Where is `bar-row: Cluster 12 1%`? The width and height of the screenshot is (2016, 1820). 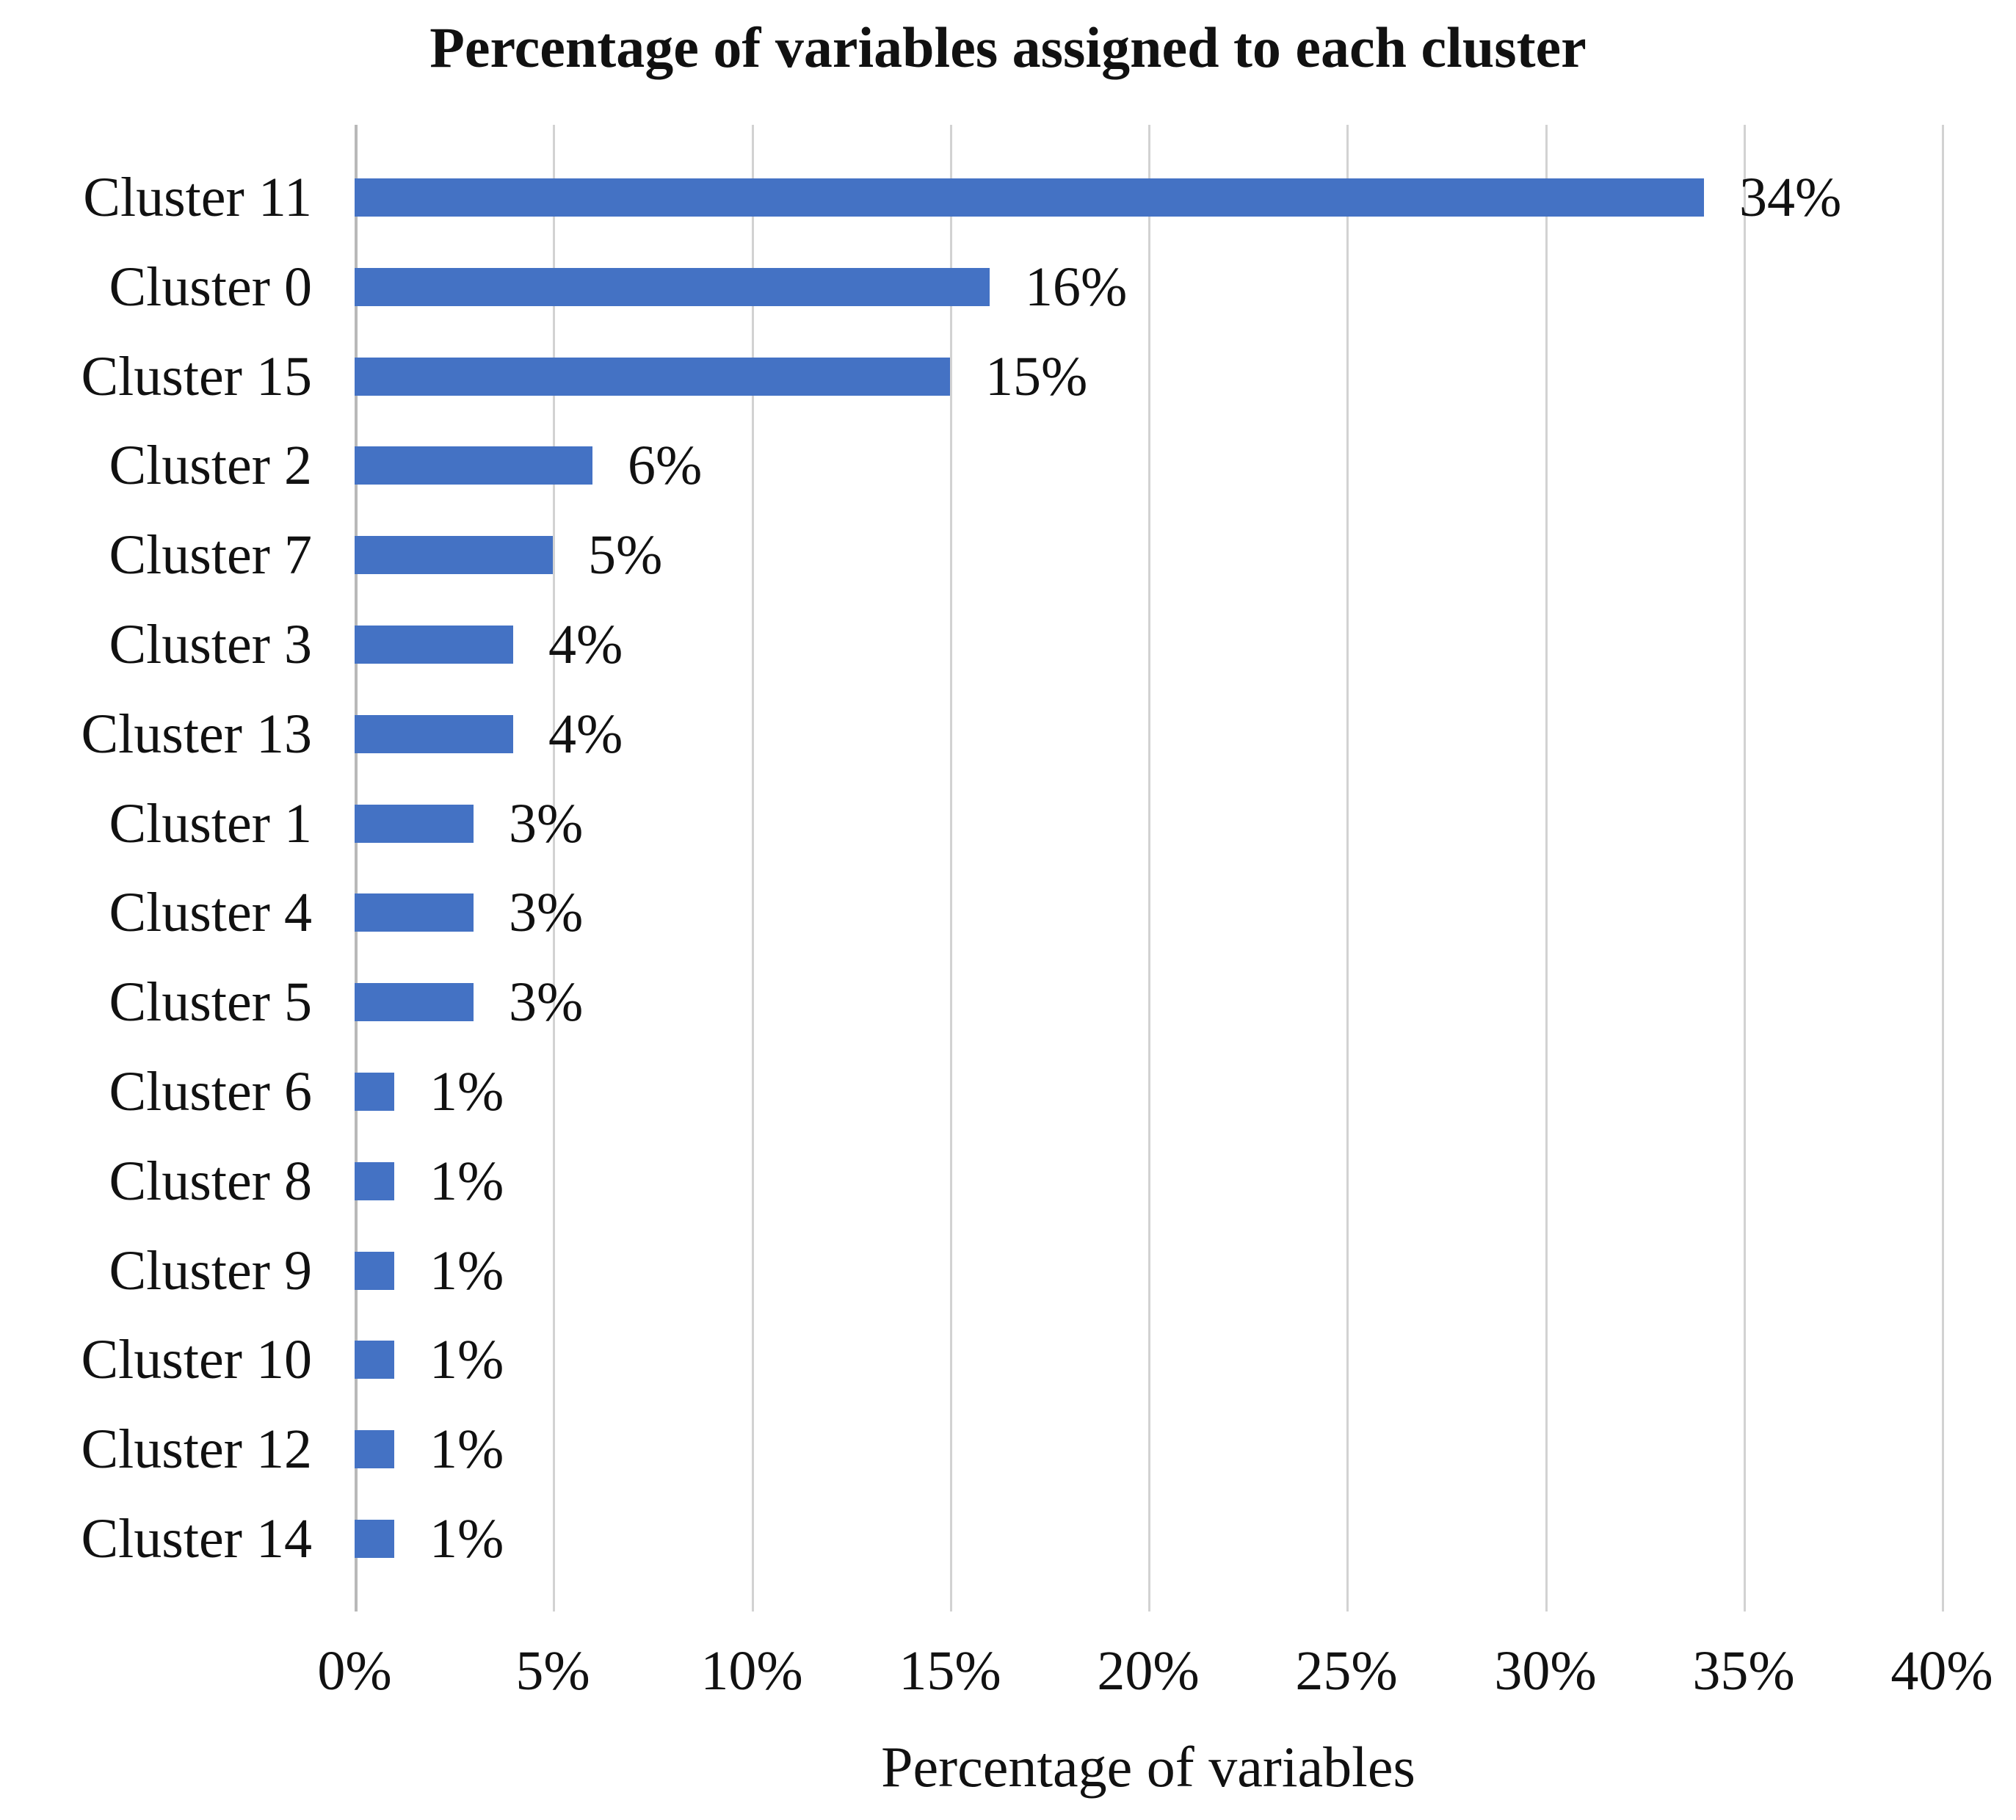
bar-row: Cluster 12 1% is located at coordinates (971, 1449).